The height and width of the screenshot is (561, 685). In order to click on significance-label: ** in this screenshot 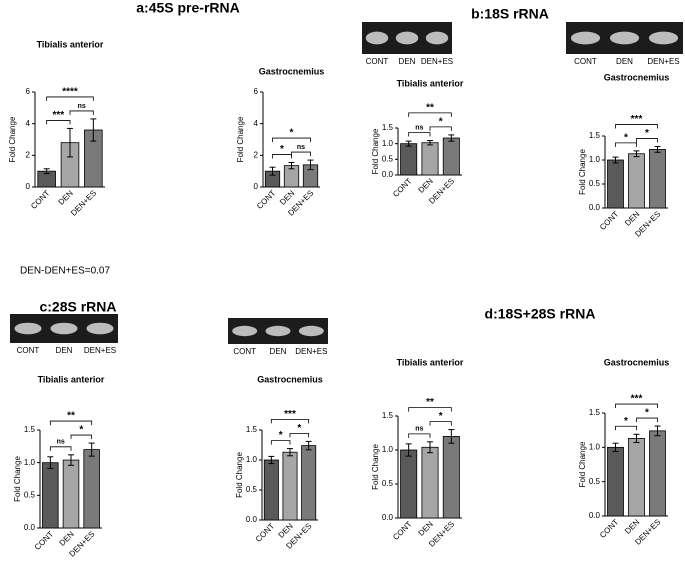, I will do `click(71, 416)`.